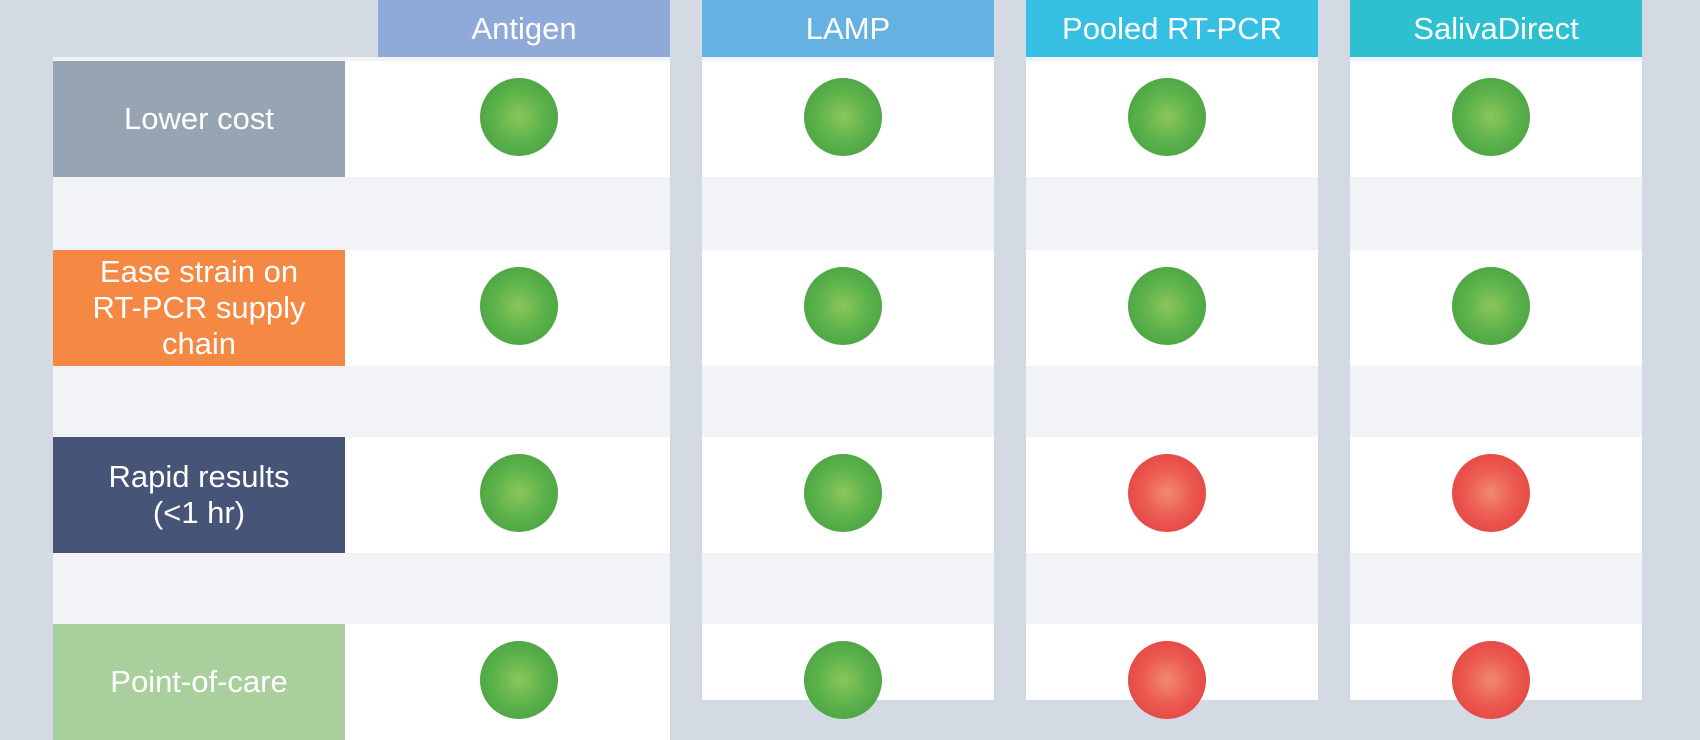  I want to click on column-header-antigen: Antigen, so click(524, 28).